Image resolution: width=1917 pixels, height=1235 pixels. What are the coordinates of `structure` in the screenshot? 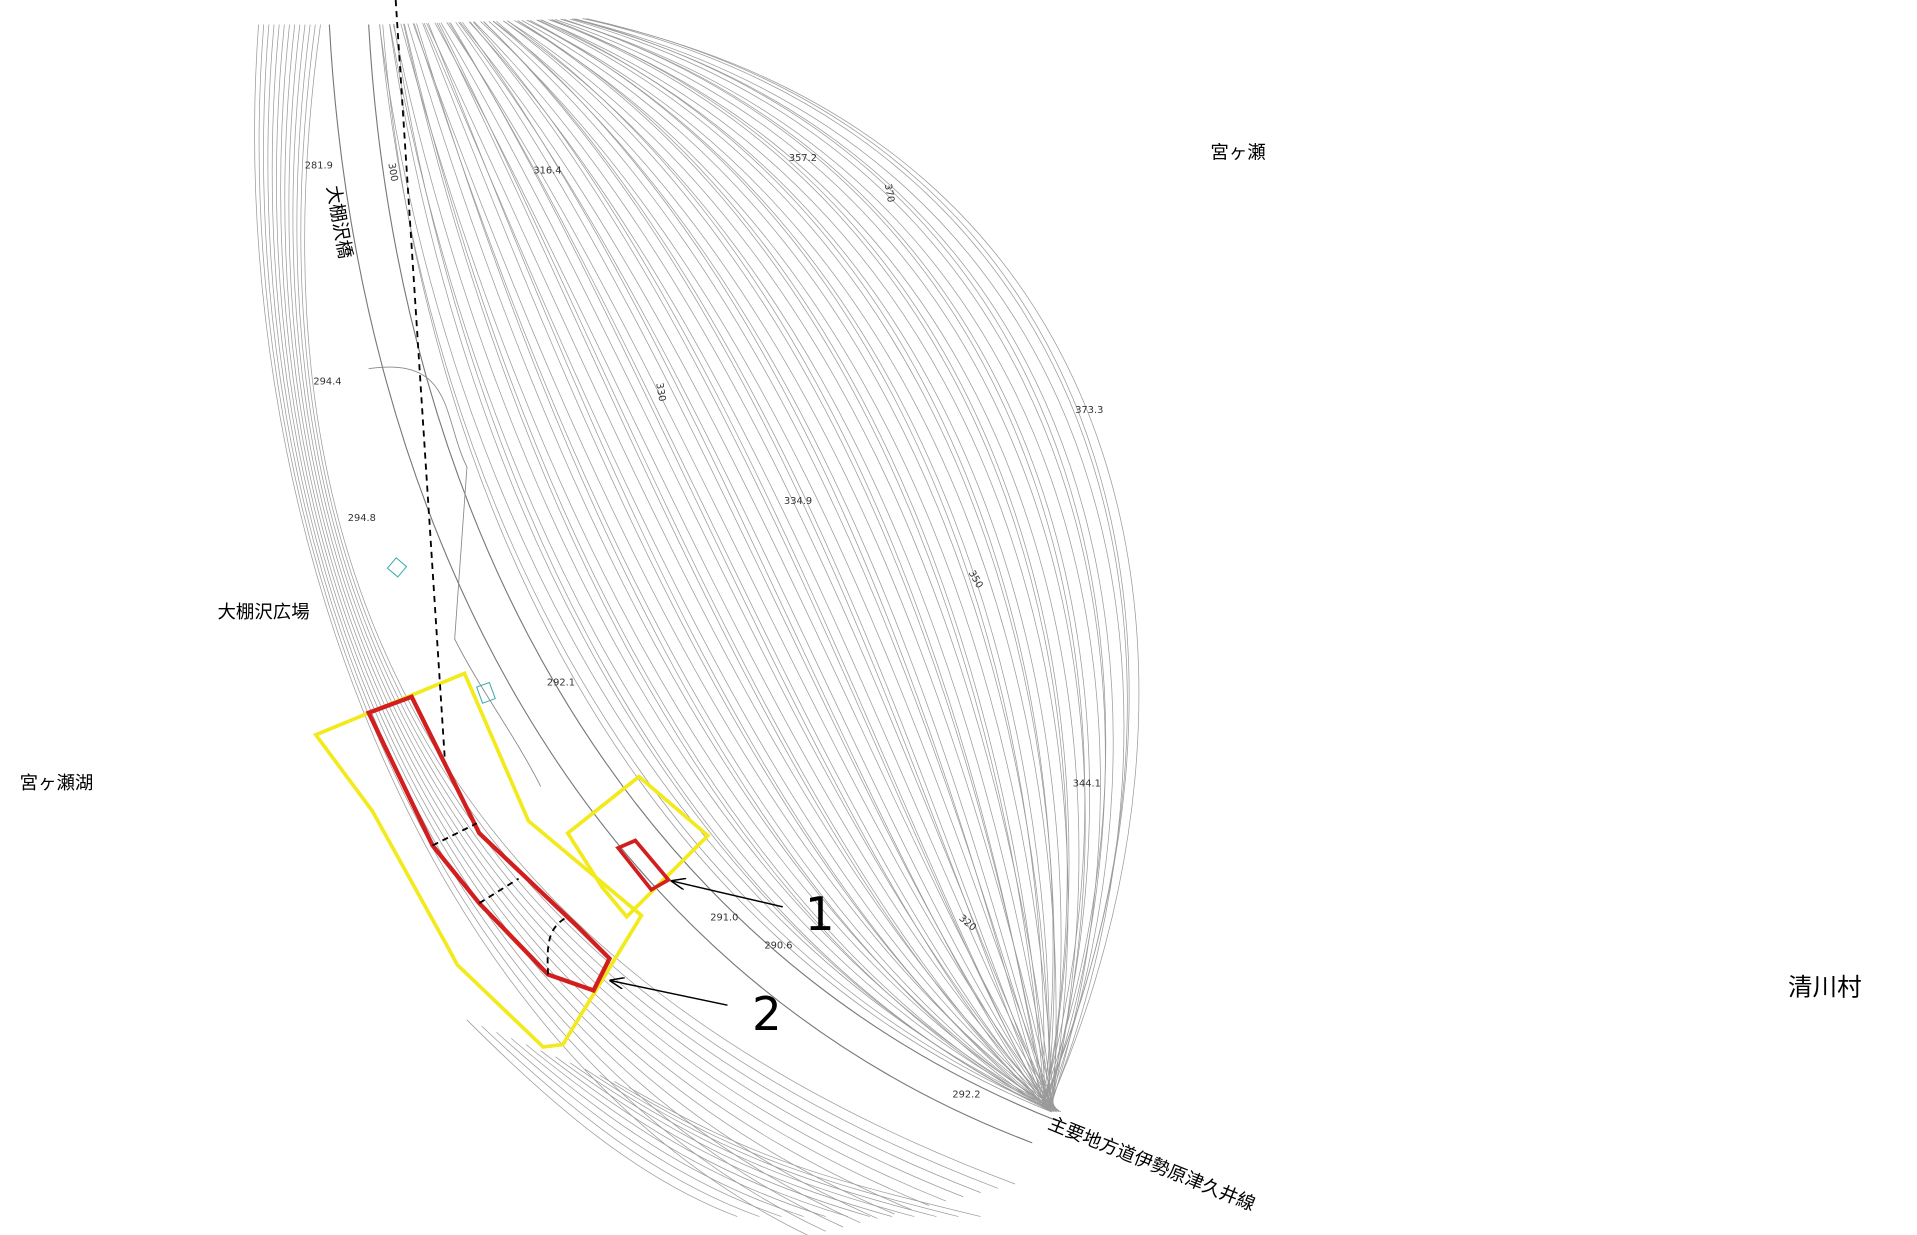 It's located at (486, 692).